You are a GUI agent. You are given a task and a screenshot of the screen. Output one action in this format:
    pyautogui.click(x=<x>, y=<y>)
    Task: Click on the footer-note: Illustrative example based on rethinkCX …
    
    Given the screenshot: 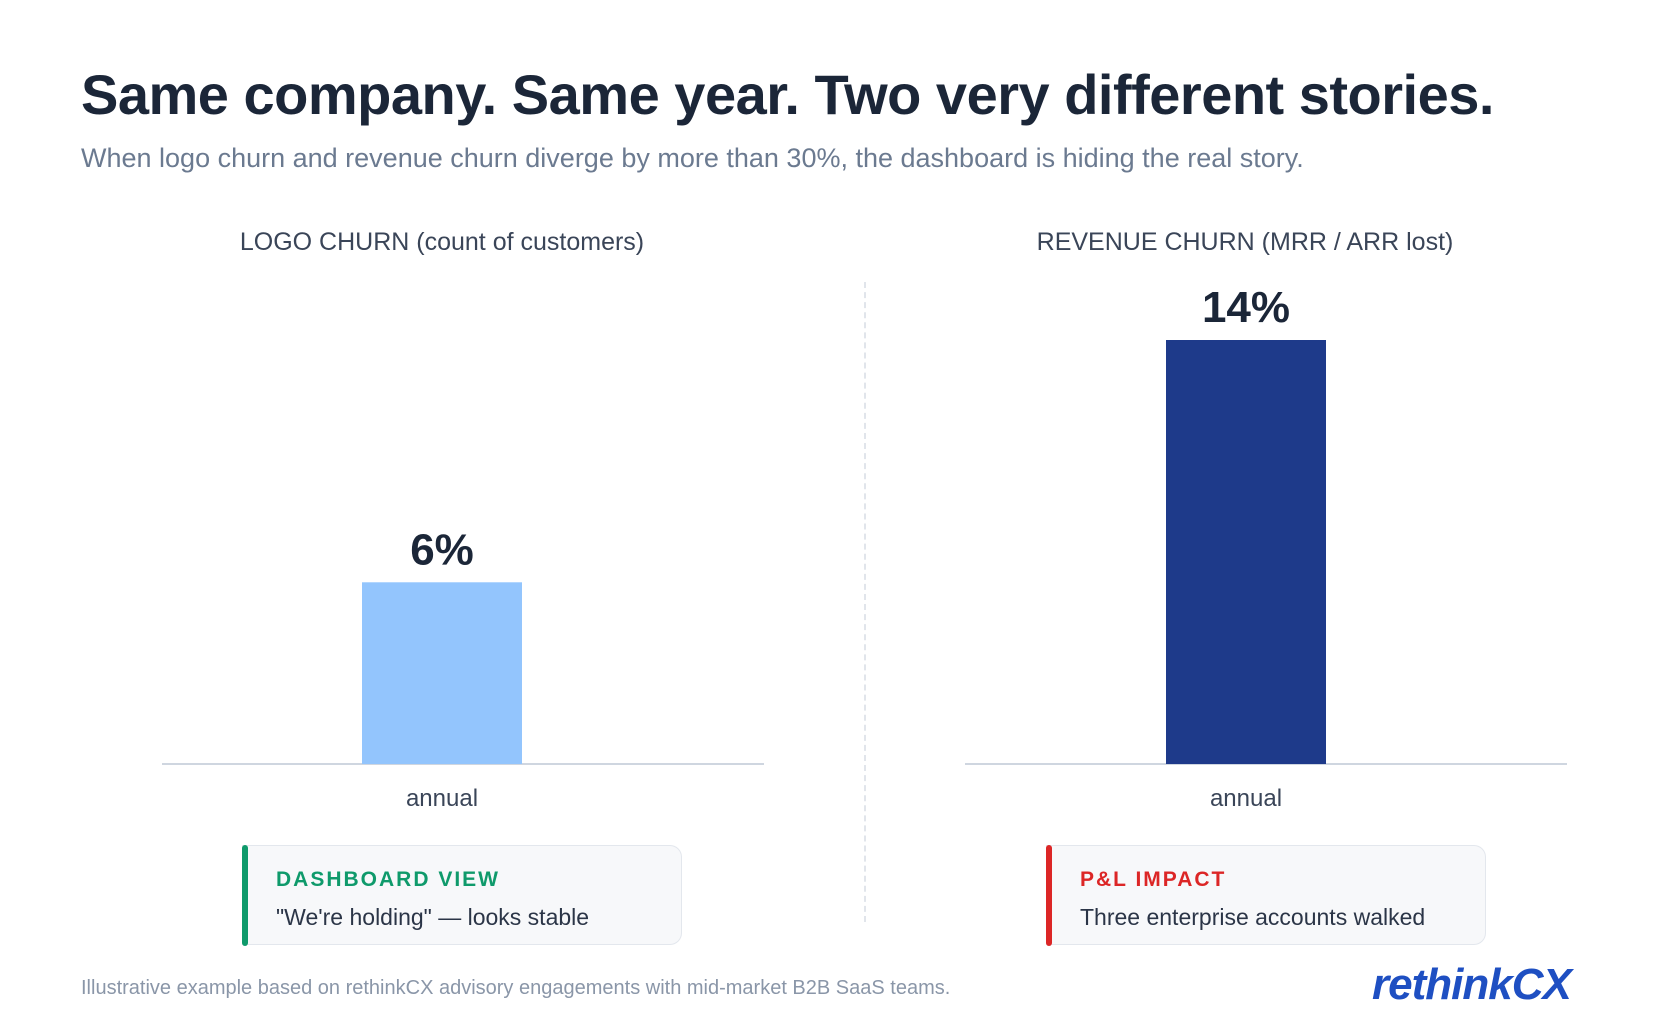 What is the action you would take?
    pyautogui.click(x=516, y=988)
    